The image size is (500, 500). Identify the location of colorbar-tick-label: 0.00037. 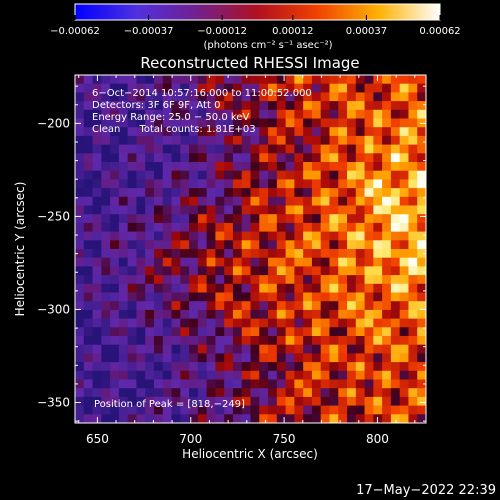
(366, 31).